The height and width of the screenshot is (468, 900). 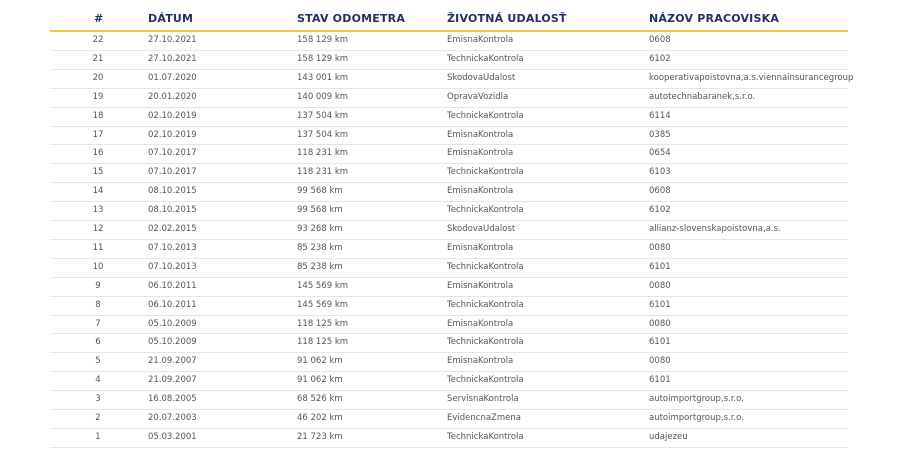 I want to click on row-number: 10, so click(x=98, y=266).